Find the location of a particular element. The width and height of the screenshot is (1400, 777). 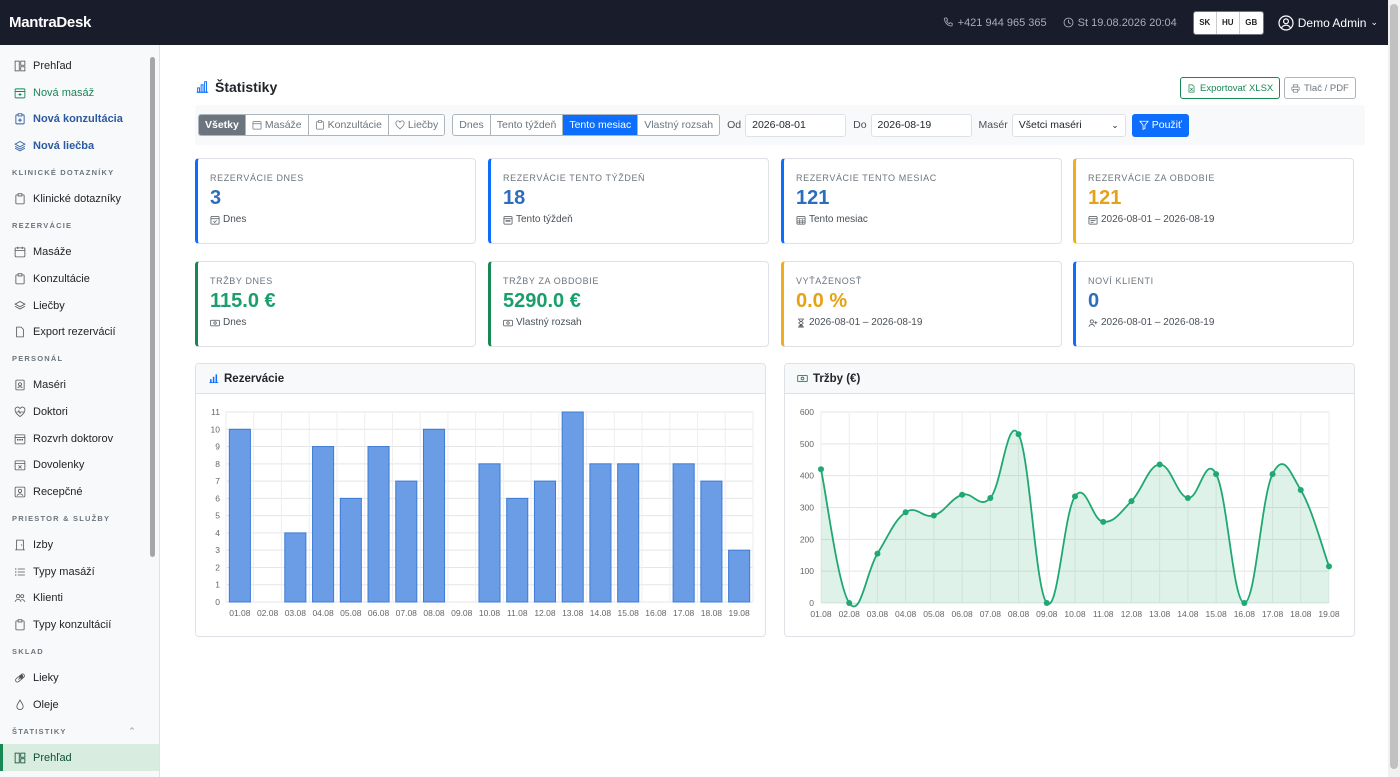

x-tick-label: 02.08 is located at coordinates (850, 614).